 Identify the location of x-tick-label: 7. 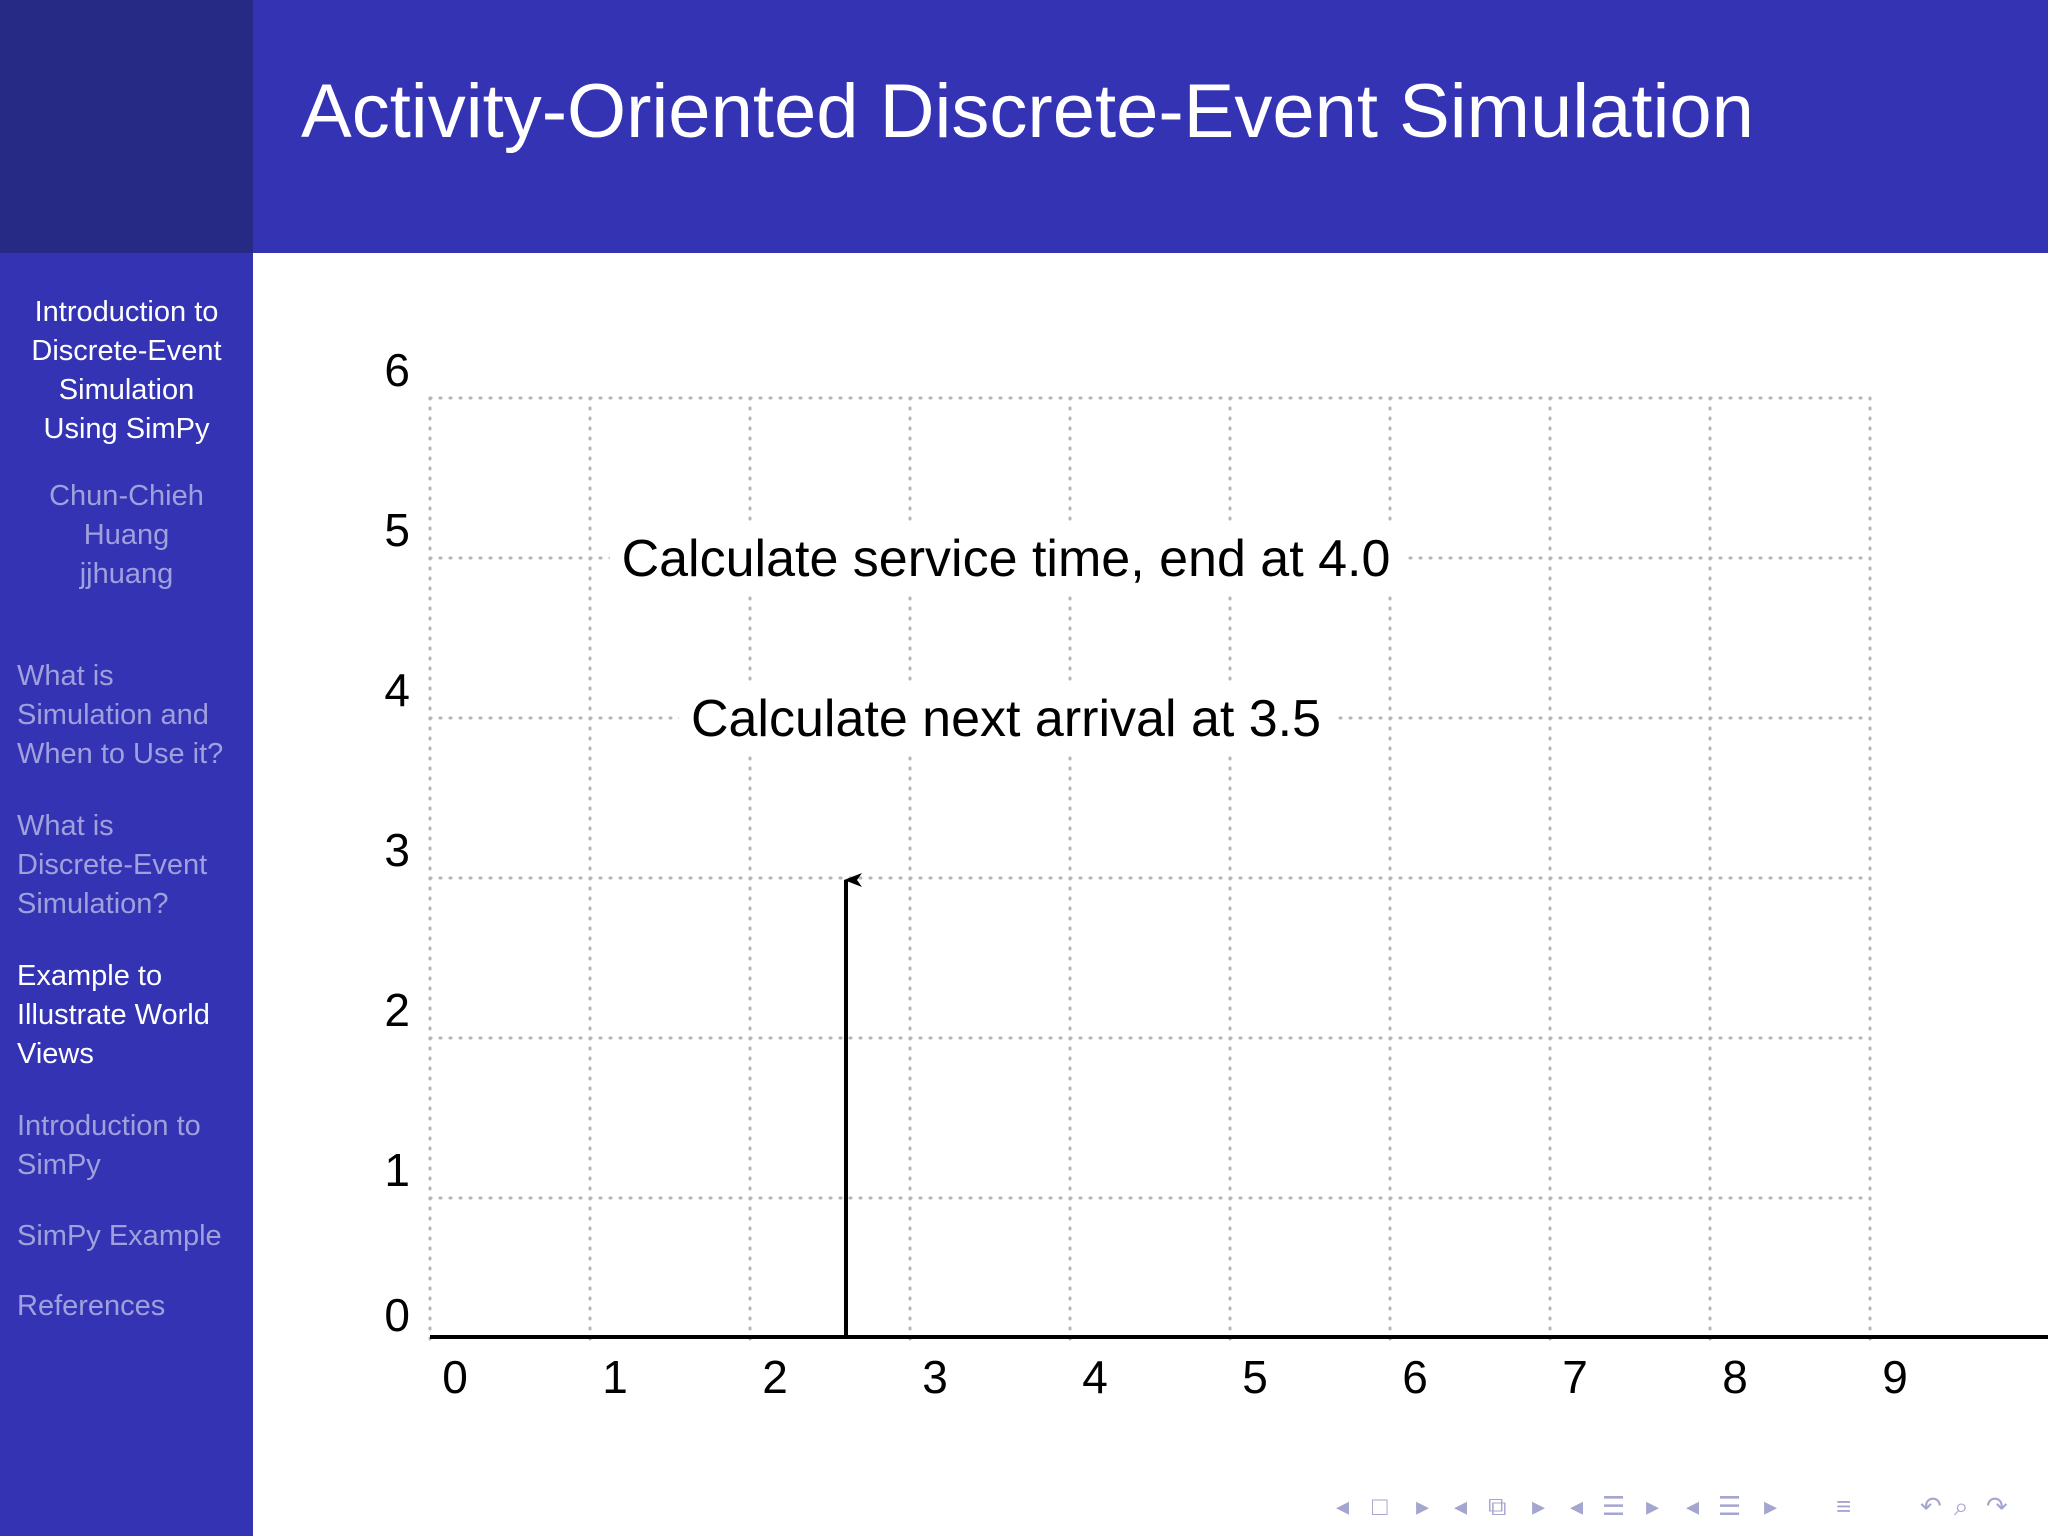
(1575, 1377).